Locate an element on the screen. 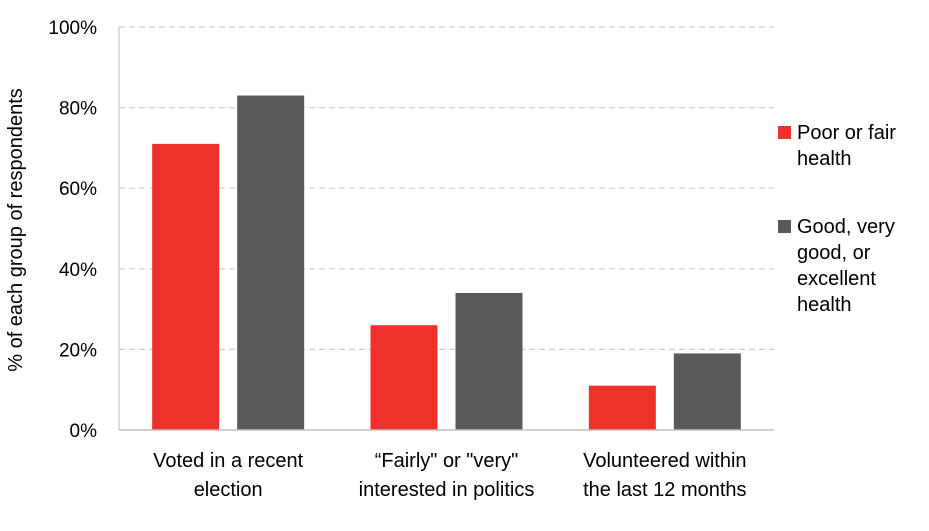  legend-label-line: Poor or fair is located at coordinates (846, 133).